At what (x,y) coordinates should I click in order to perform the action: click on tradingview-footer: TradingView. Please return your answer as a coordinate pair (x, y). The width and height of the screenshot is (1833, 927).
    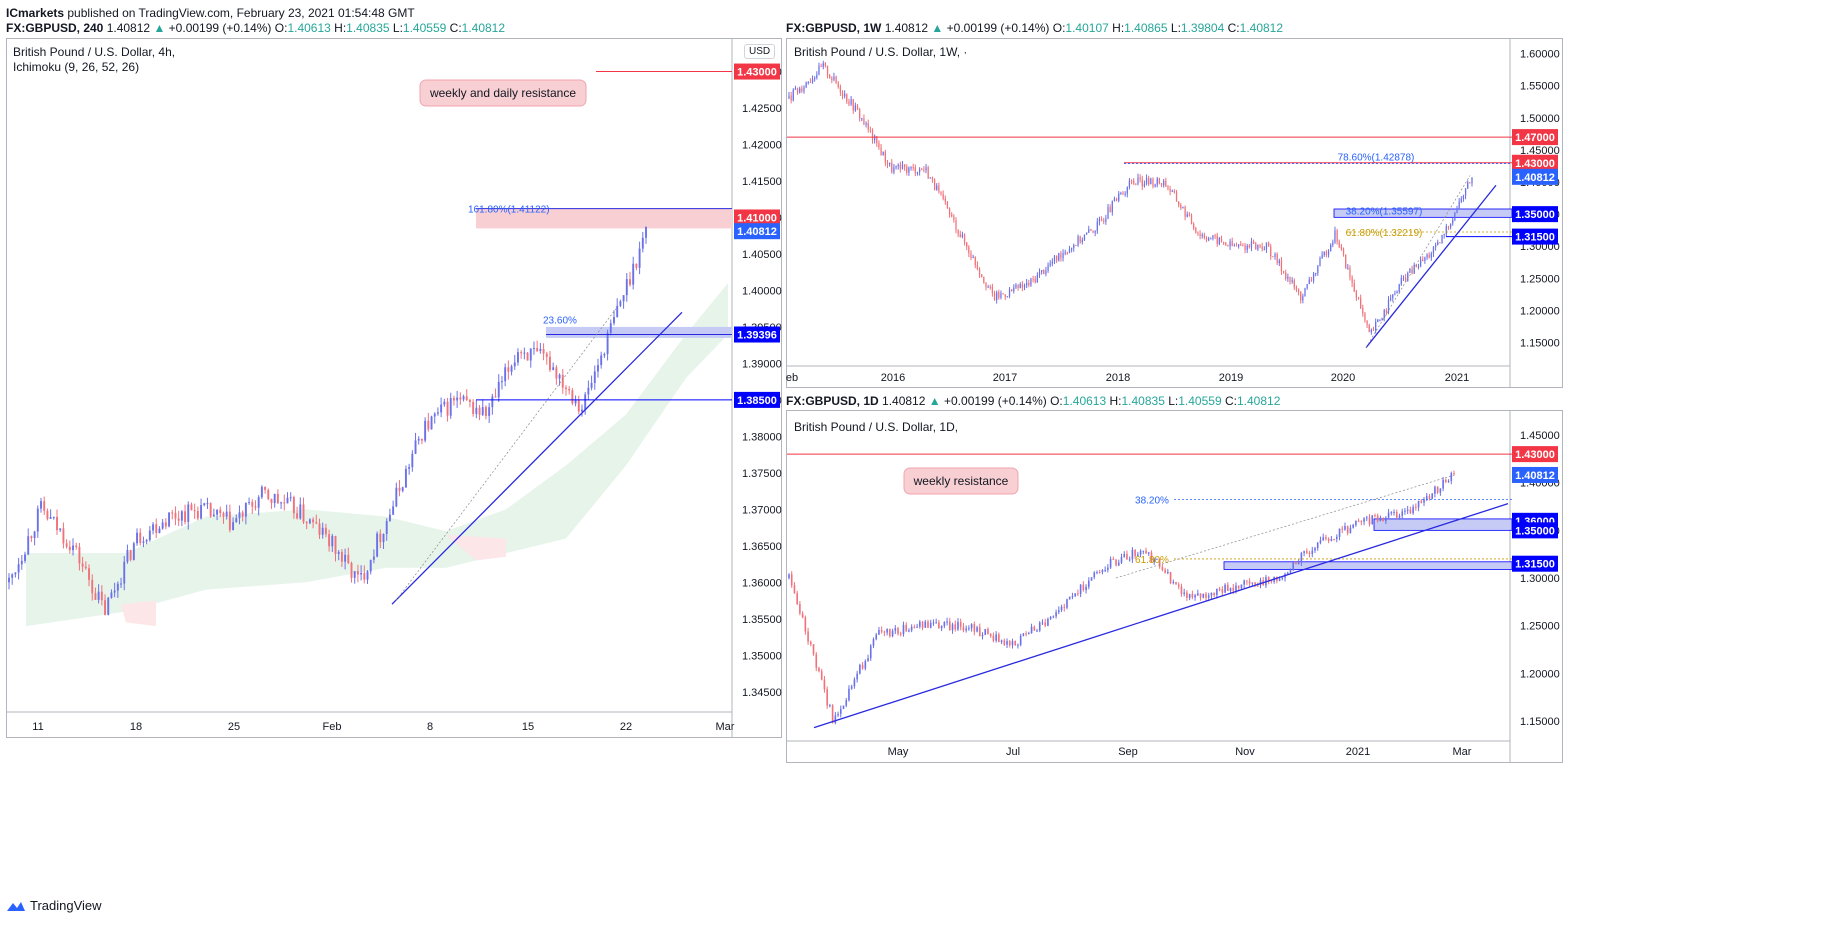
    Looking at the image, I should click on (54, 905).